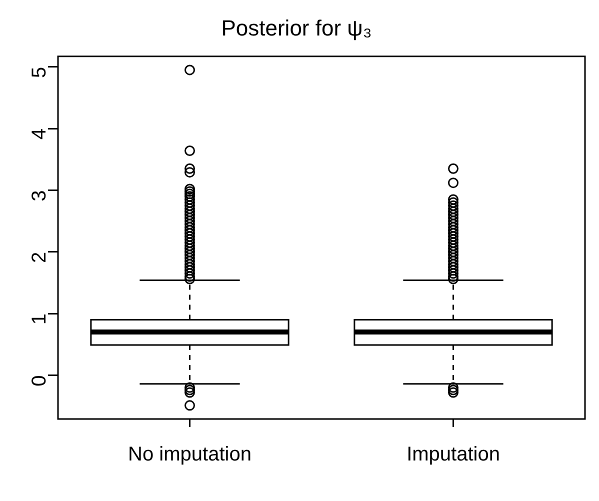 The height and width of the screenshot is (501, 599). What do you see at coordinates (296, 27) in the screenshot?
I see `chart-title: Posterior for ψ₃` at bounding box center [296, 27].